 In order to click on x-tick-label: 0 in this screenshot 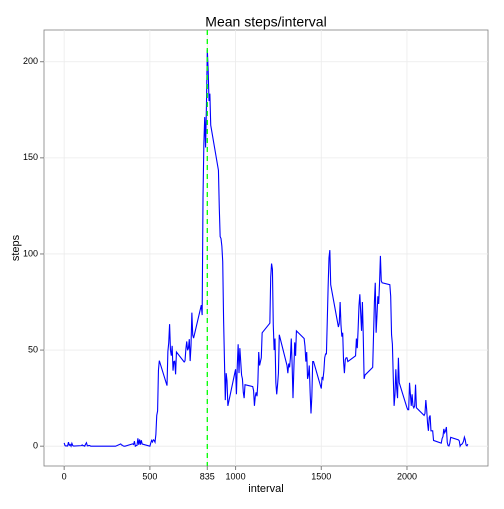, I will do `click(64, 476)`.